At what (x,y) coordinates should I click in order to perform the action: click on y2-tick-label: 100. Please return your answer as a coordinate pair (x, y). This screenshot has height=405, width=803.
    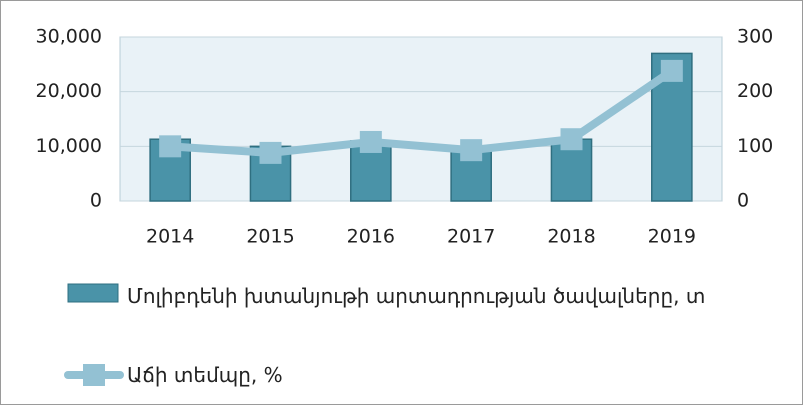
    Looking at the image, I should click on (755, 146).